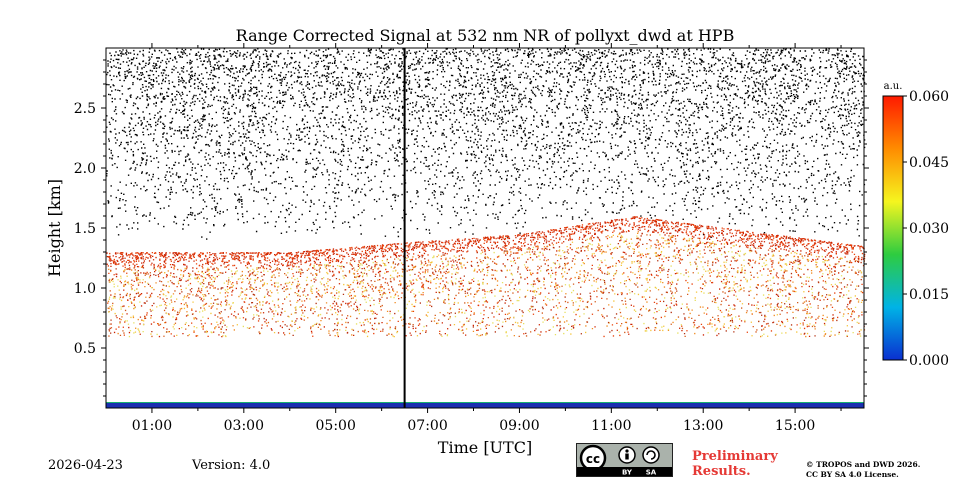 The image size is (960, 480). What do you see at coordinates (593, 459) in the screenshot?
I see `cc-badge-text: cc` at bounding box center [593, 459].